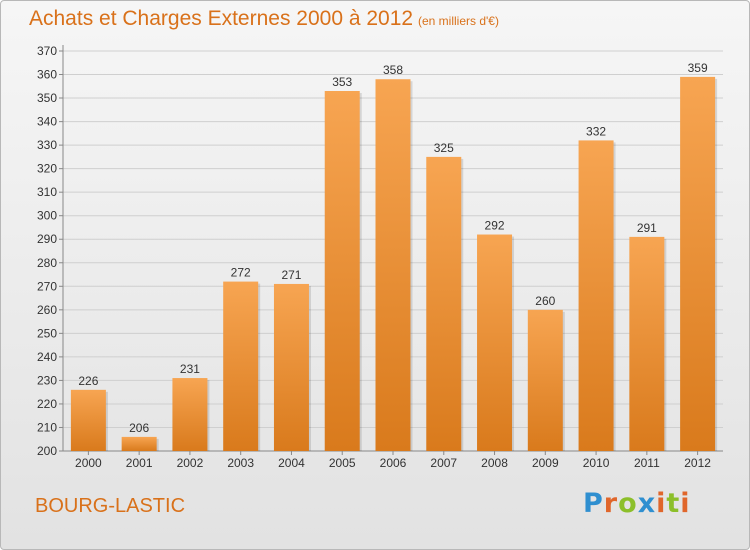 The height and width of the screenshot is (550, 750). What do you see at coordinates (291, 275) in the screenshot?
I see `data-label: 271` at bounding box center [291, 275].